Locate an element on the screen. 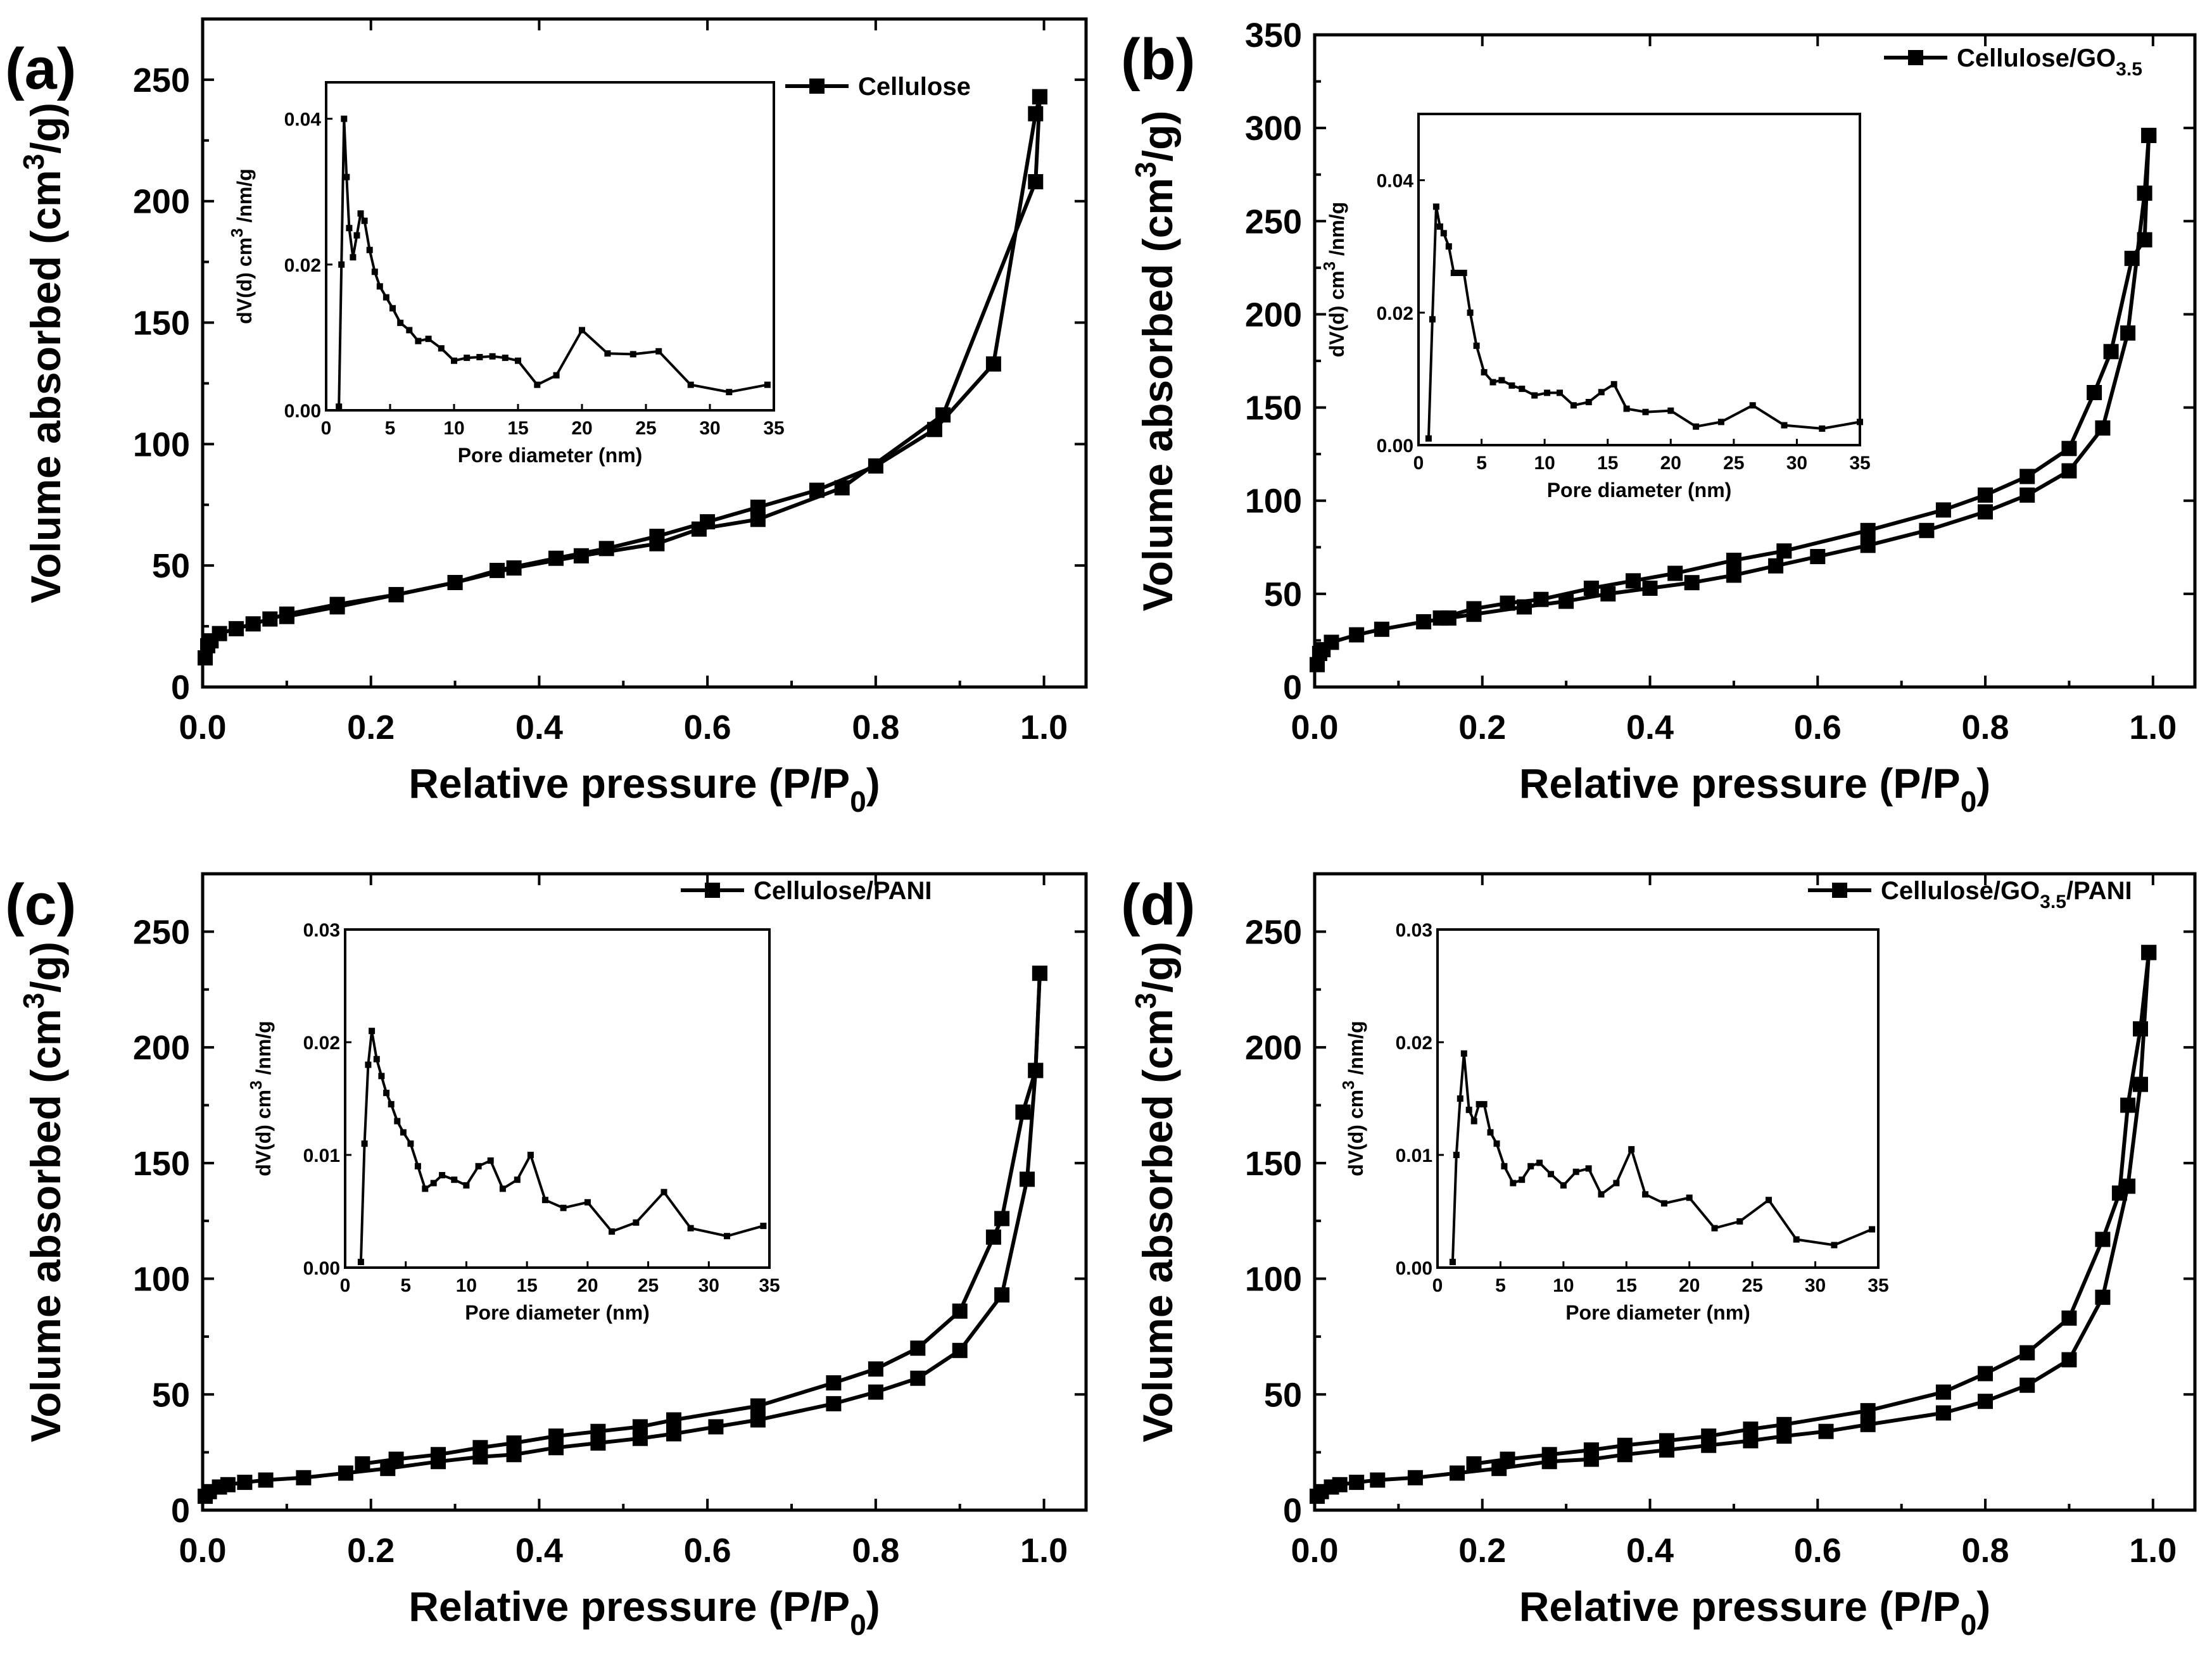  legend-label-main: Cellulose is located at coordinates (914, 87).